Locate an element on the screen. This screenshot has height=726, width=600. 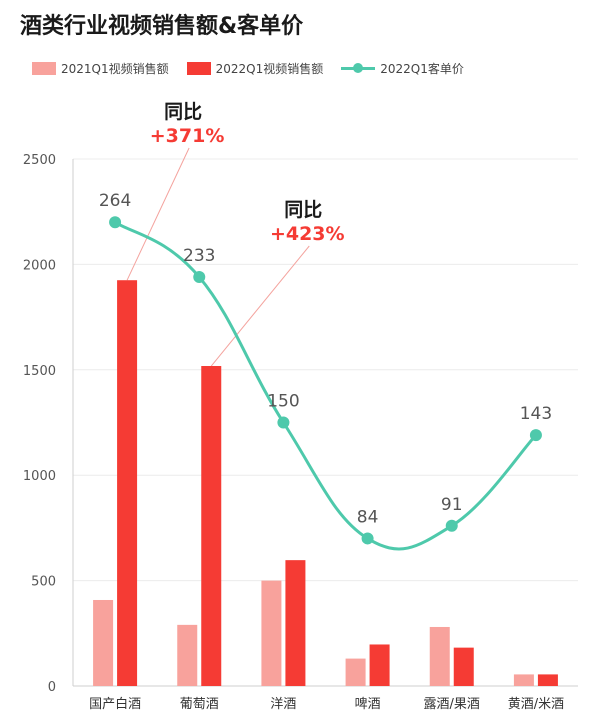
yoy-callouts: 同比+371%同比+423% is located at coordinates (235, 234).